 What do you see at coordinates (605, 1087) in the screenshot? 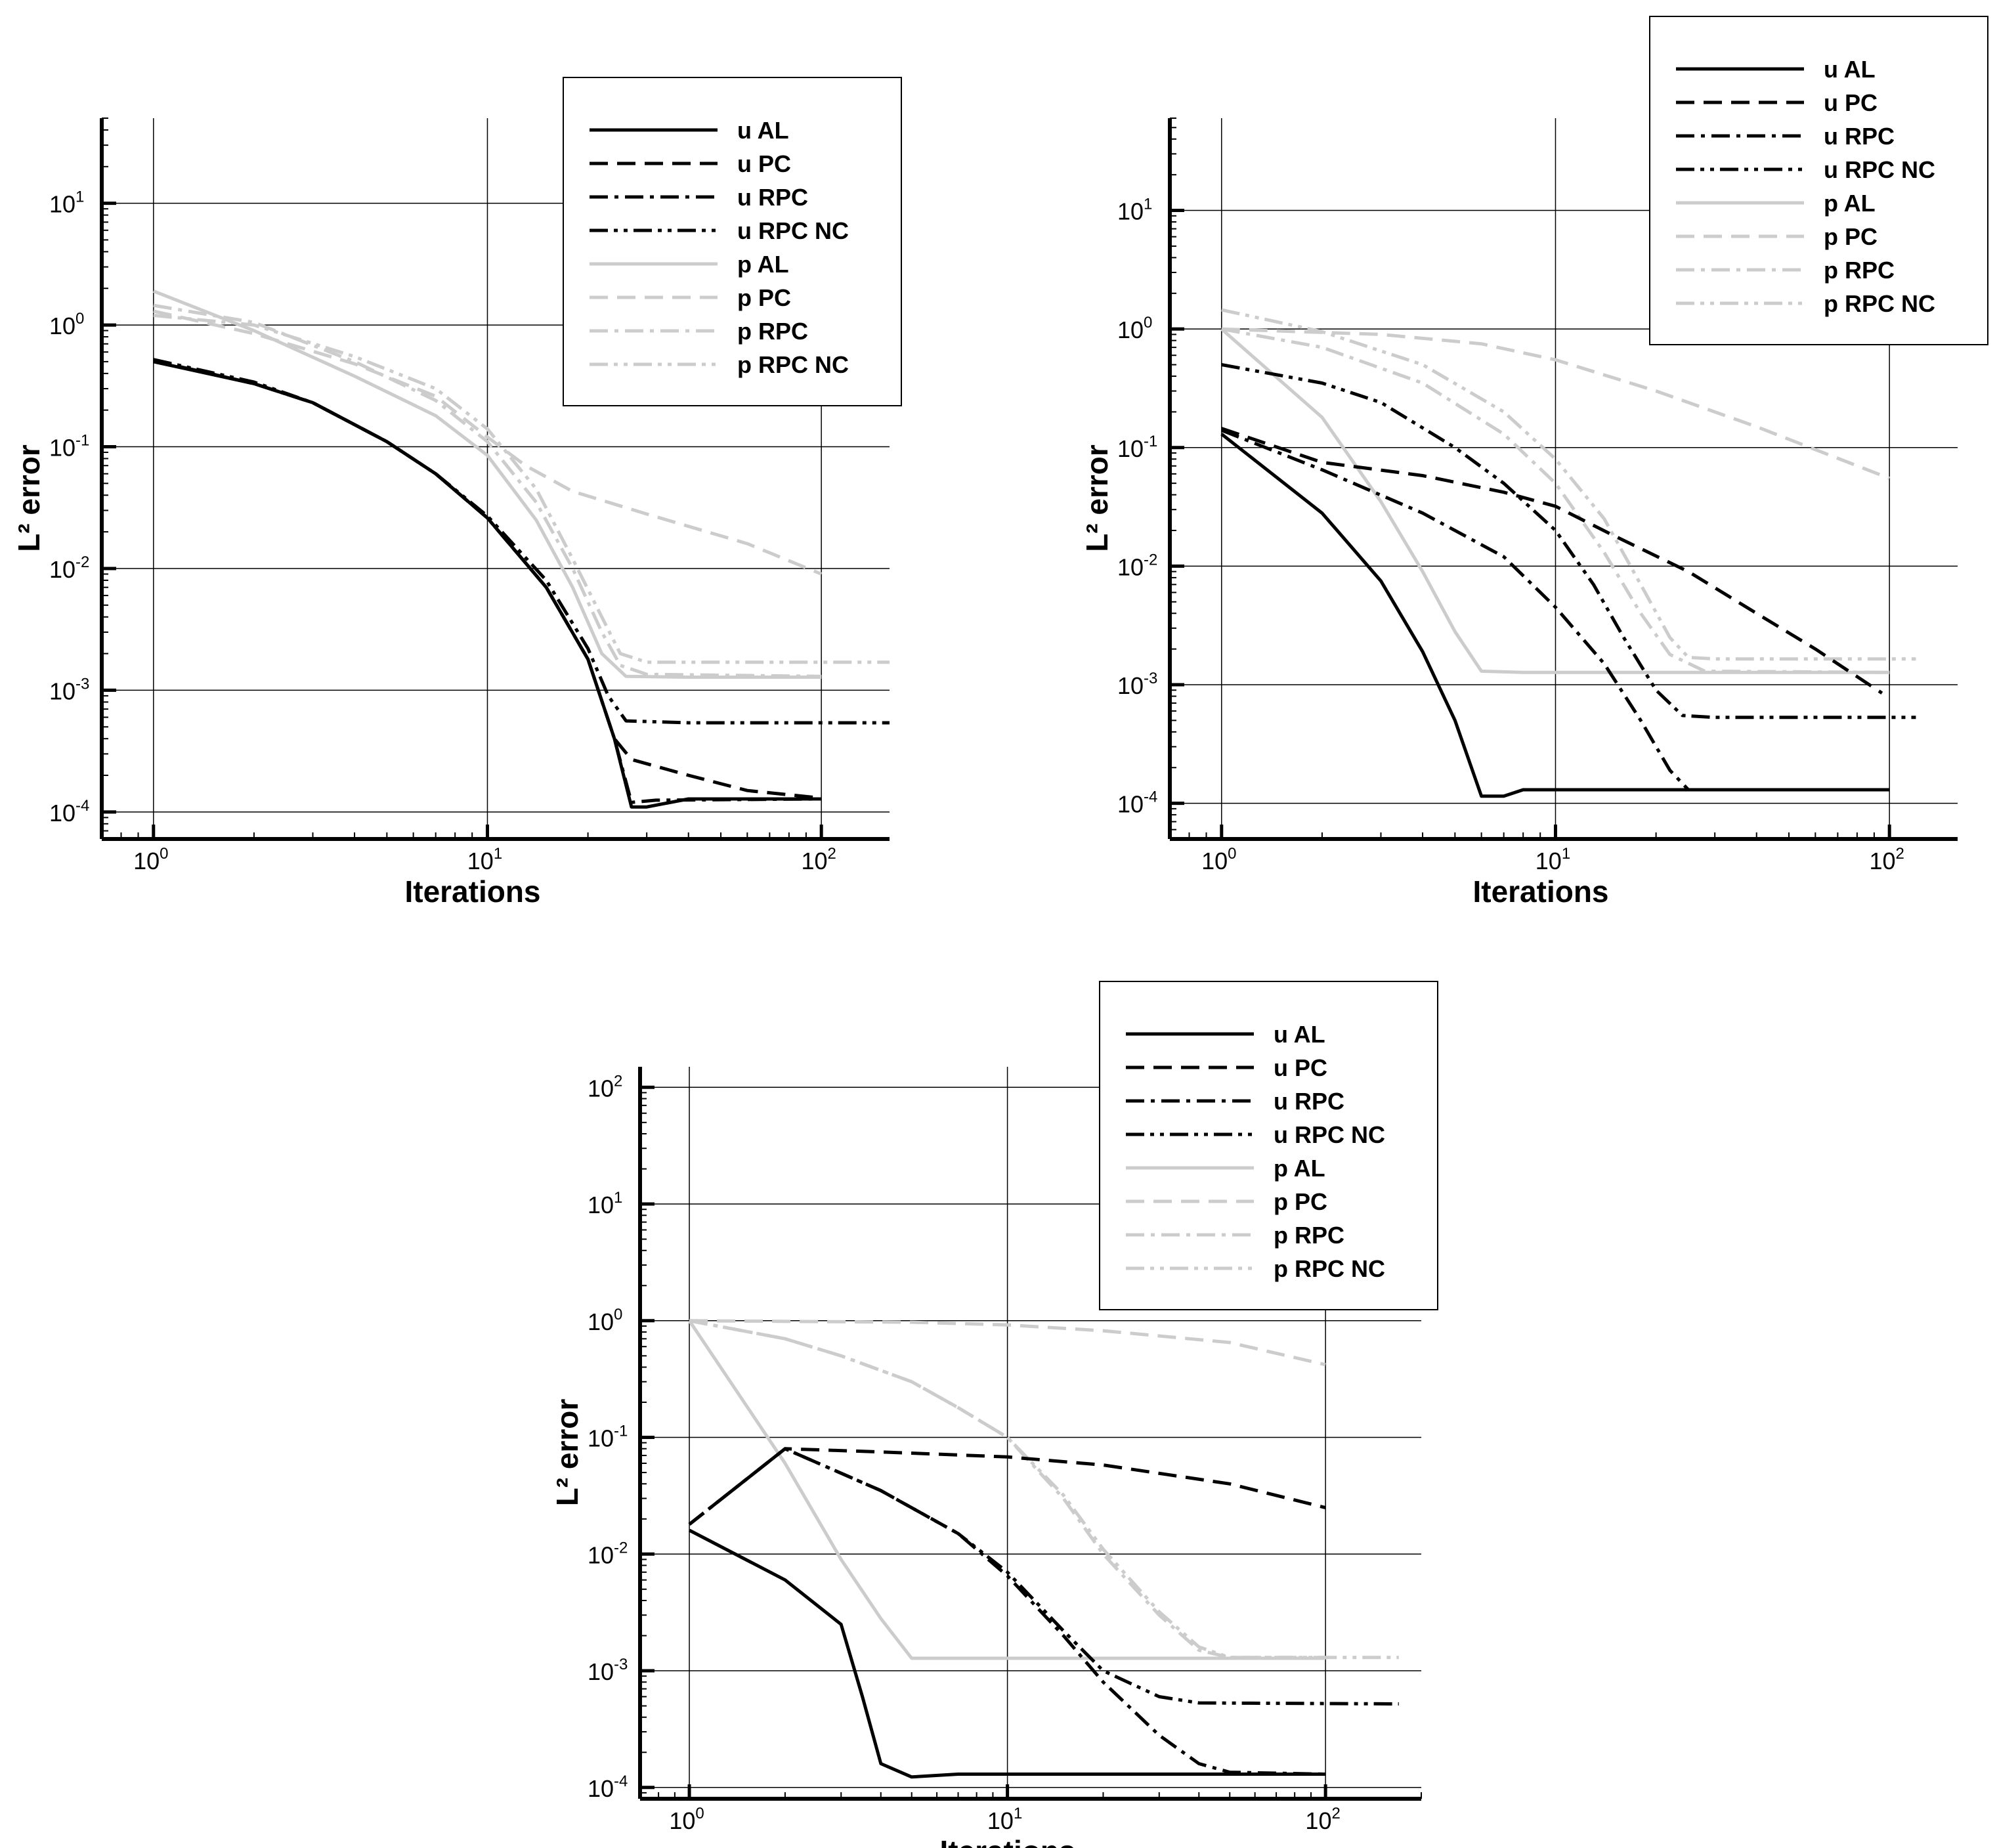
I see `y-tick-label: 10²` at bounding box center [605, 1087].